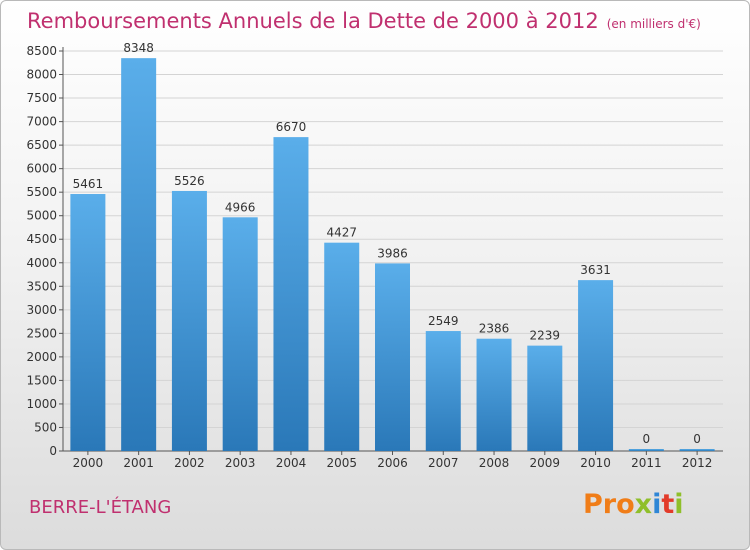 The height and width of the screenshot is (550, 750). I want to click on logo-part-x: x, so click(643, 504).